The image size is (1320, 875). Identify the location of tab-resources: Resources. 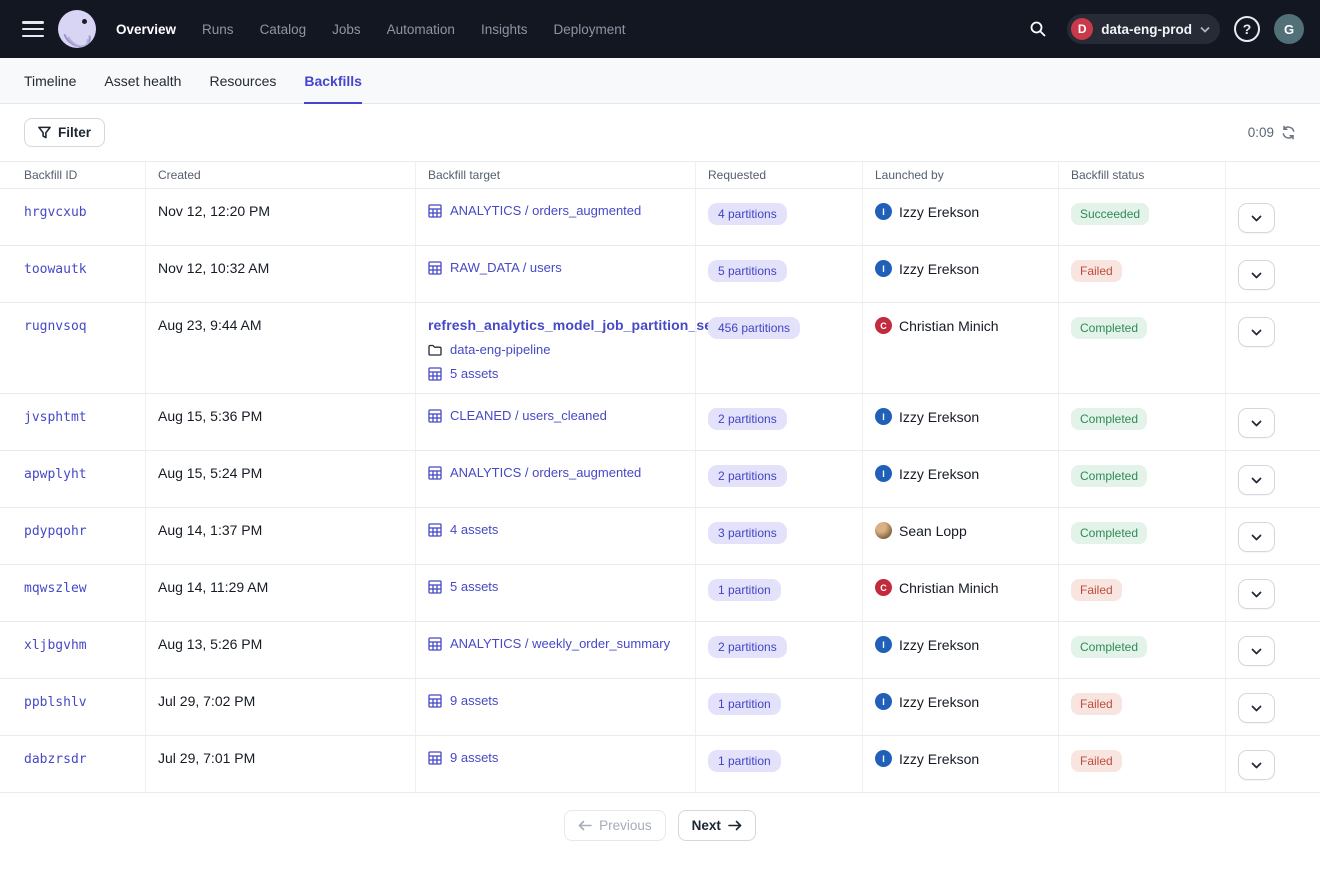
(243, 80).